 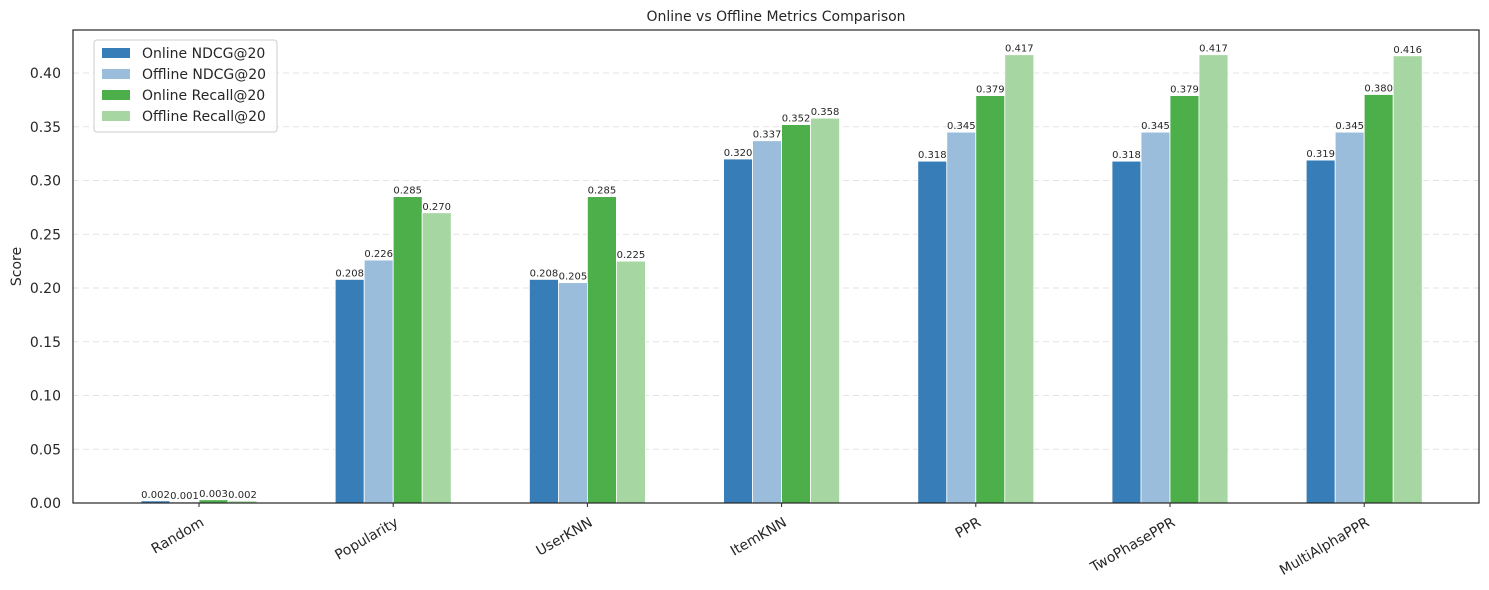 What do you see at coordinates (573, 277) in the screenshot?
I see `bar-value-label: 0.205` at bounding box center [573, 277].